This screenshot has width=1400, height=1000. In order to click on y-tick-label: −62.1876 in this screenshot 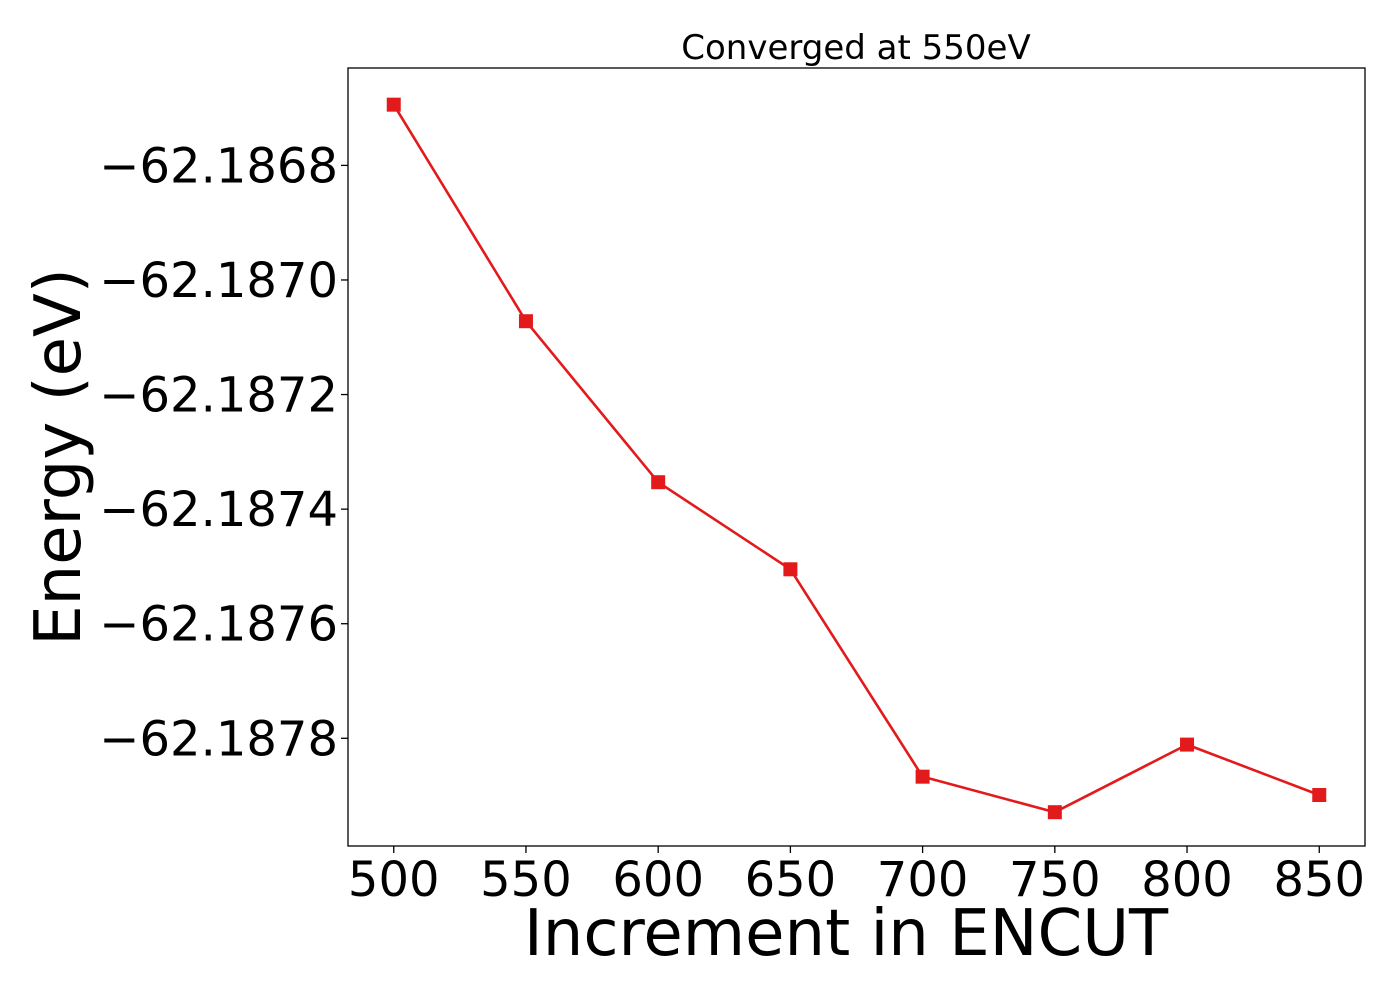, I will do `click(218, 625)`.